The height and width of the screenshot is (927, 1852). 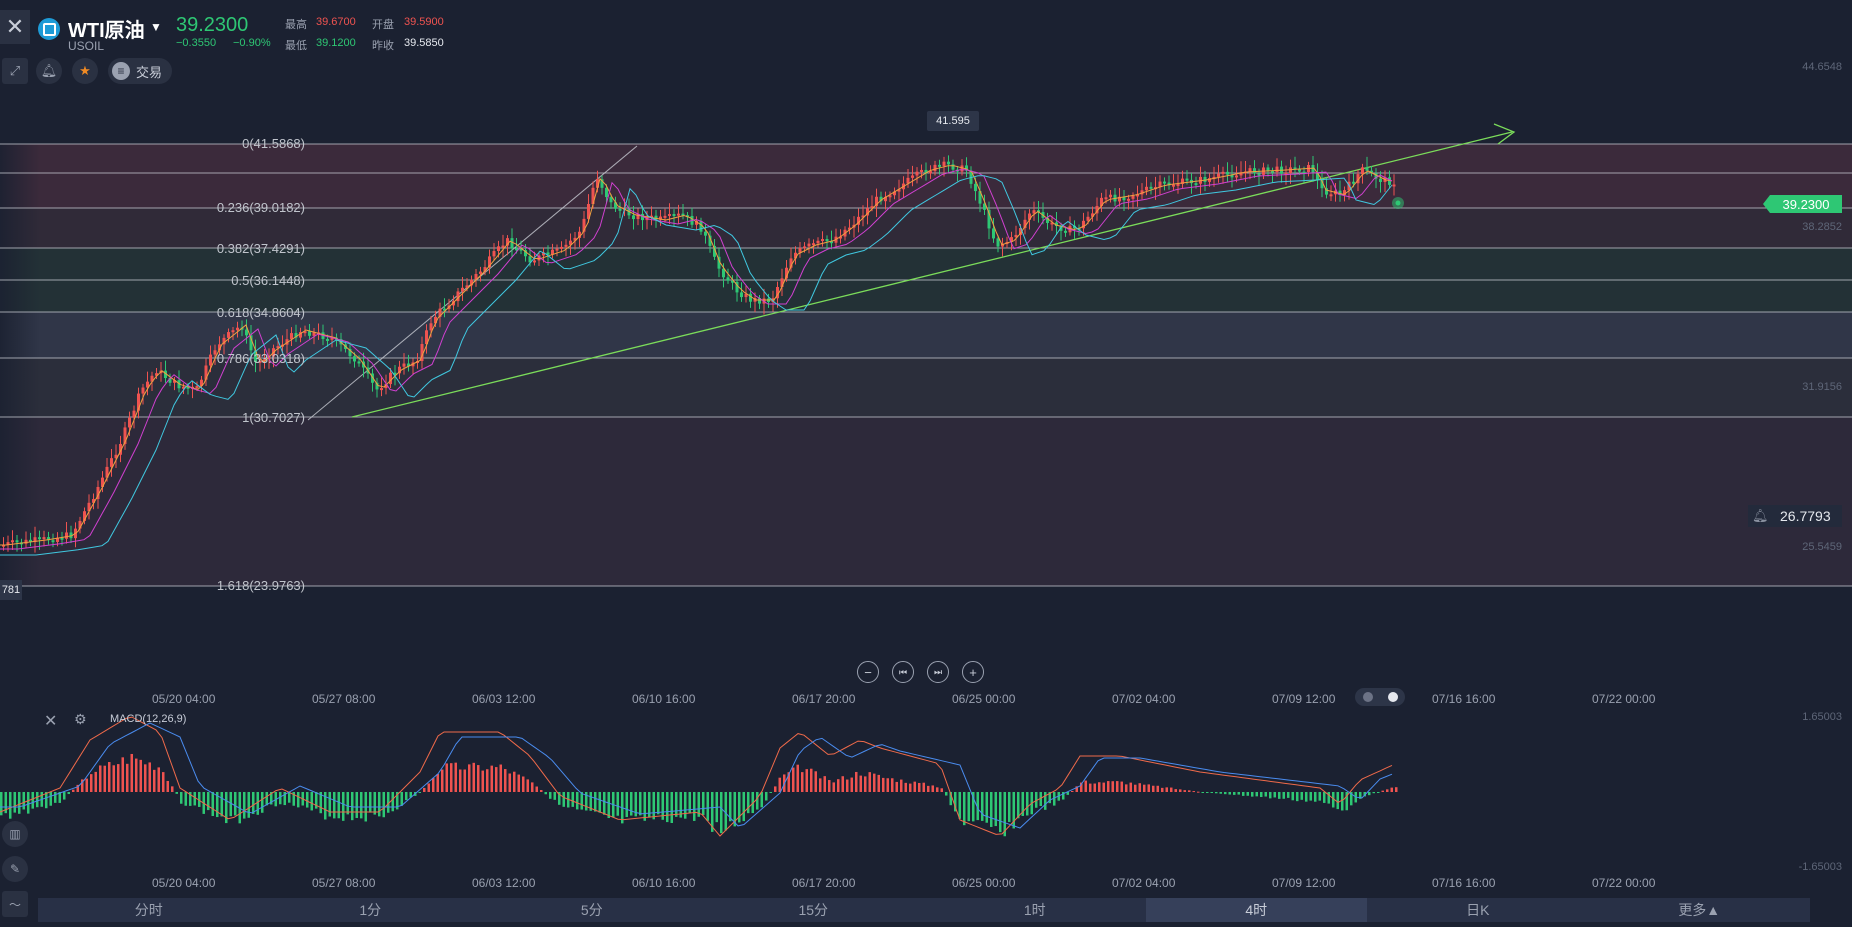 I want to click on close-indicator-icon: ✕, so click(x=51, y=721).